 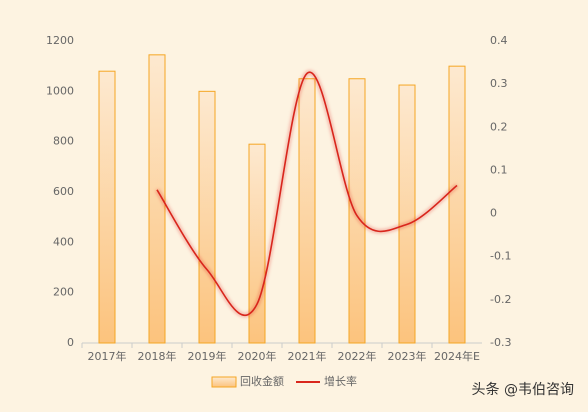 I want to click on y-tick-label: 0, so click(x=70, y=342).